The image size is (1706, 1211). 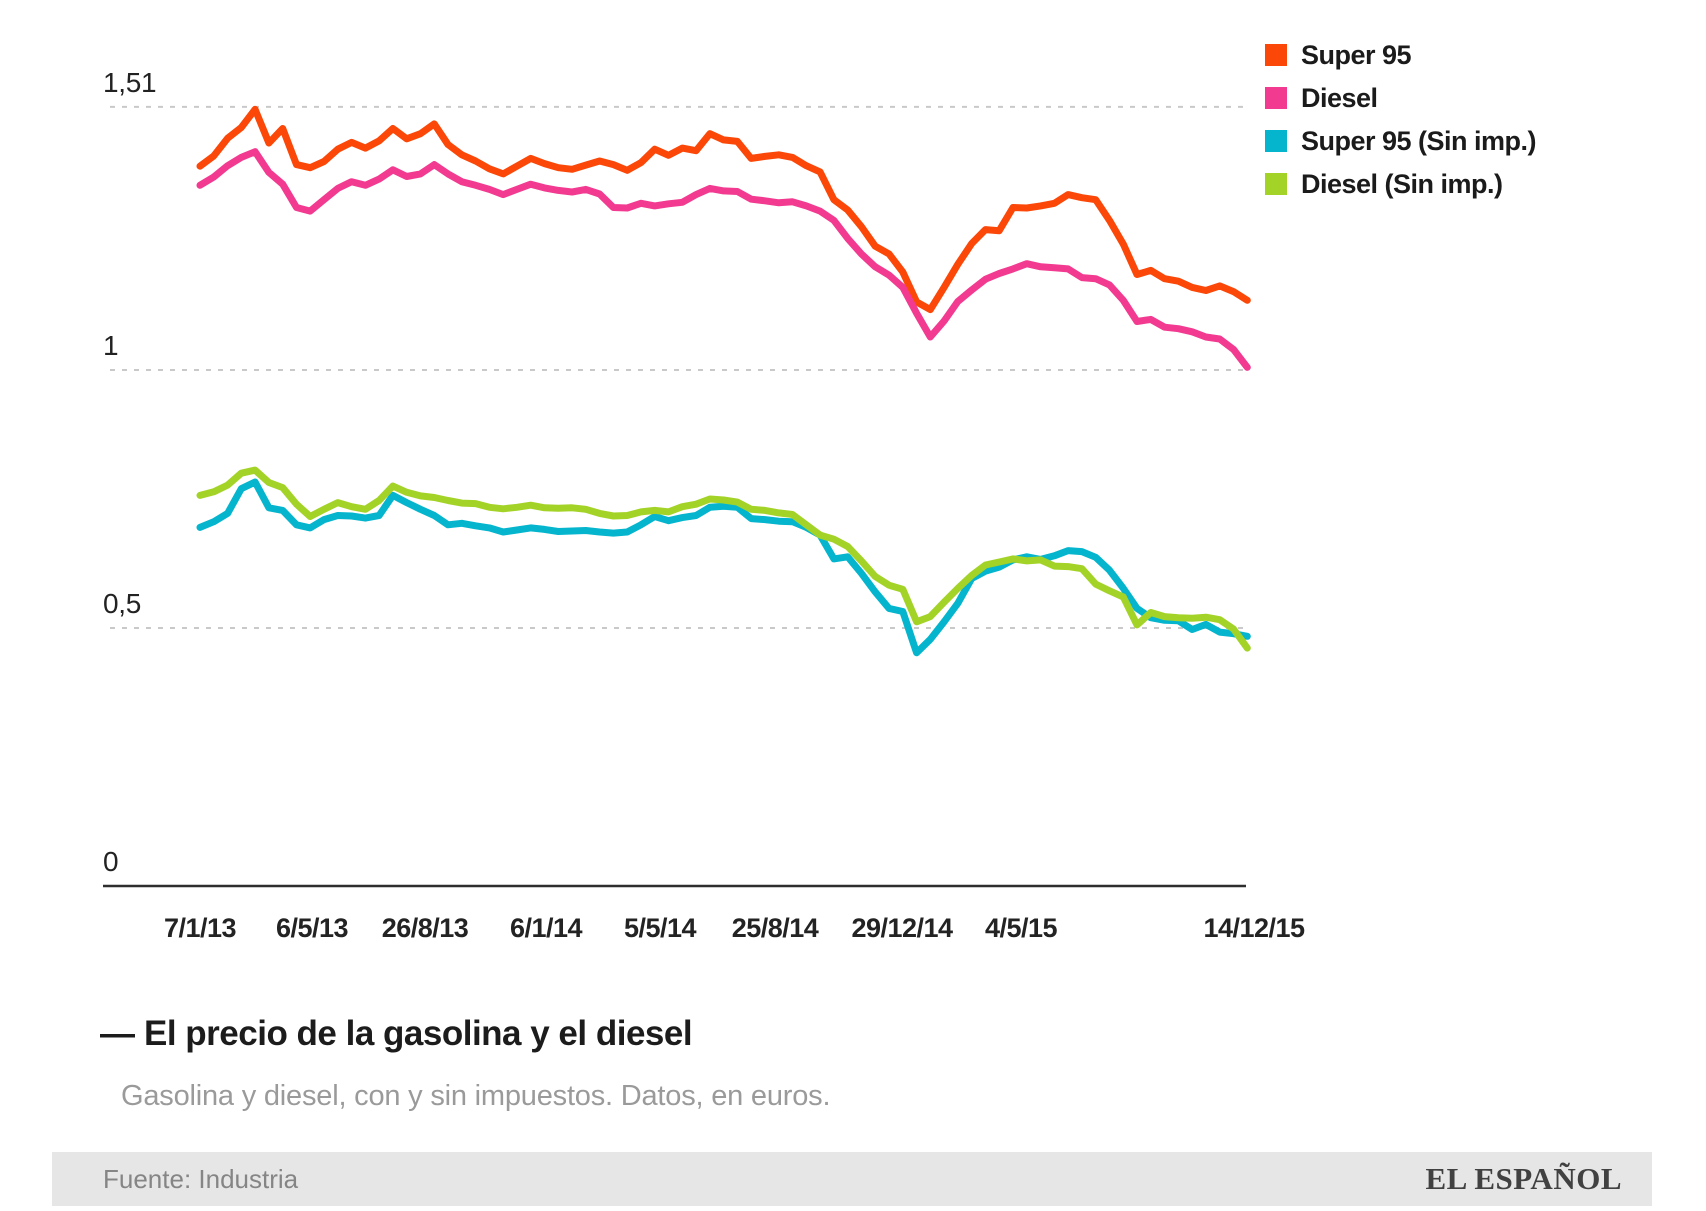 I want to click on legend-item-super-95-sin-imp: Super 95 (Sin imp.), so click(x=1401, y=141).